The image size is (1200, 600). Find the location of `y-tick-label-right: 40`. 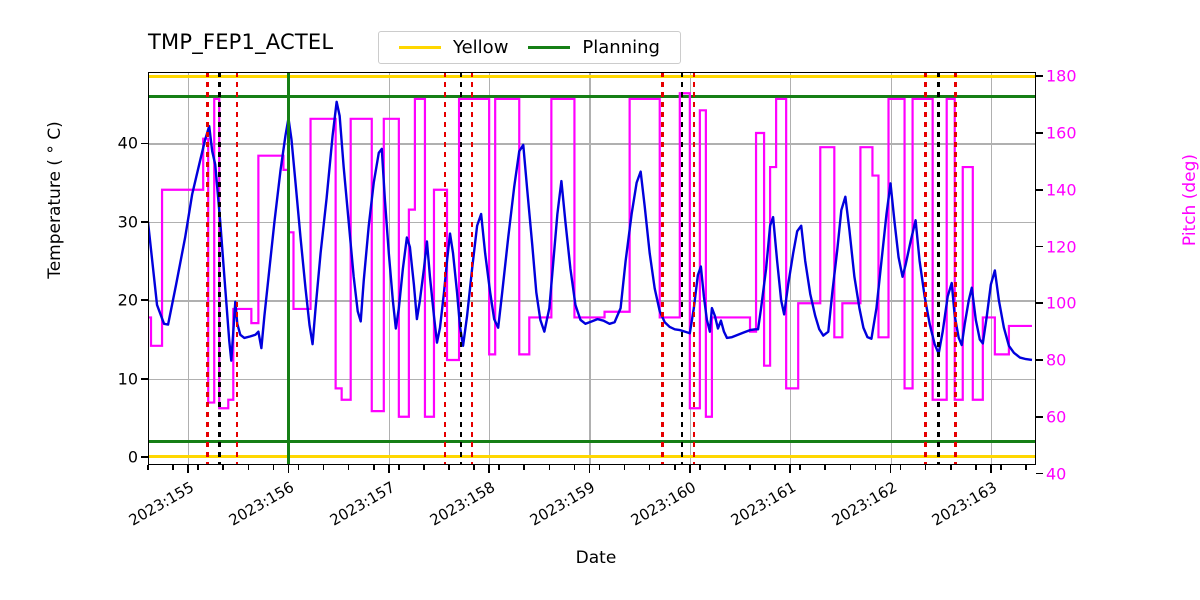

y-tick-label-right: 40 is located at coordinates (1056, 473).